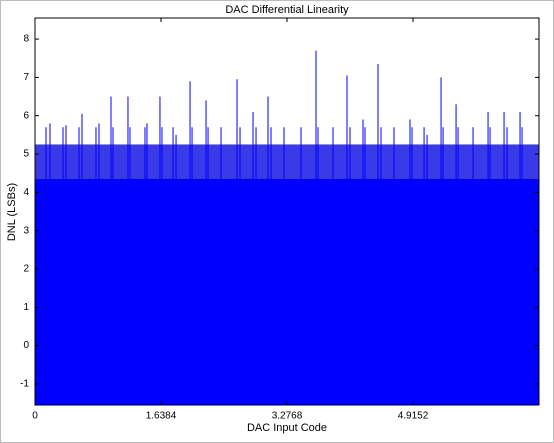 The image size is (554, 443). What do you see at coordinates (26, 307) in the screenshot?
I see `y-tick-label: 1` at bounding box center [26, 307].